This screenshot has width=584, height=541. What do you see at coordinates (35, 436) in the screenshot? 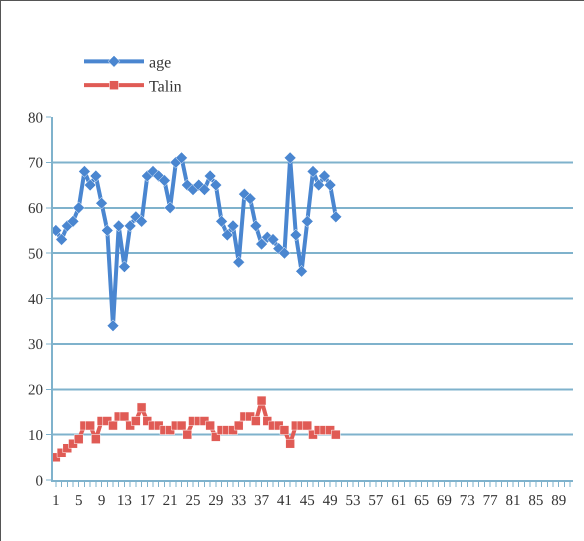
I see `y-tick-label: 10` at bounding box center [35, 436].